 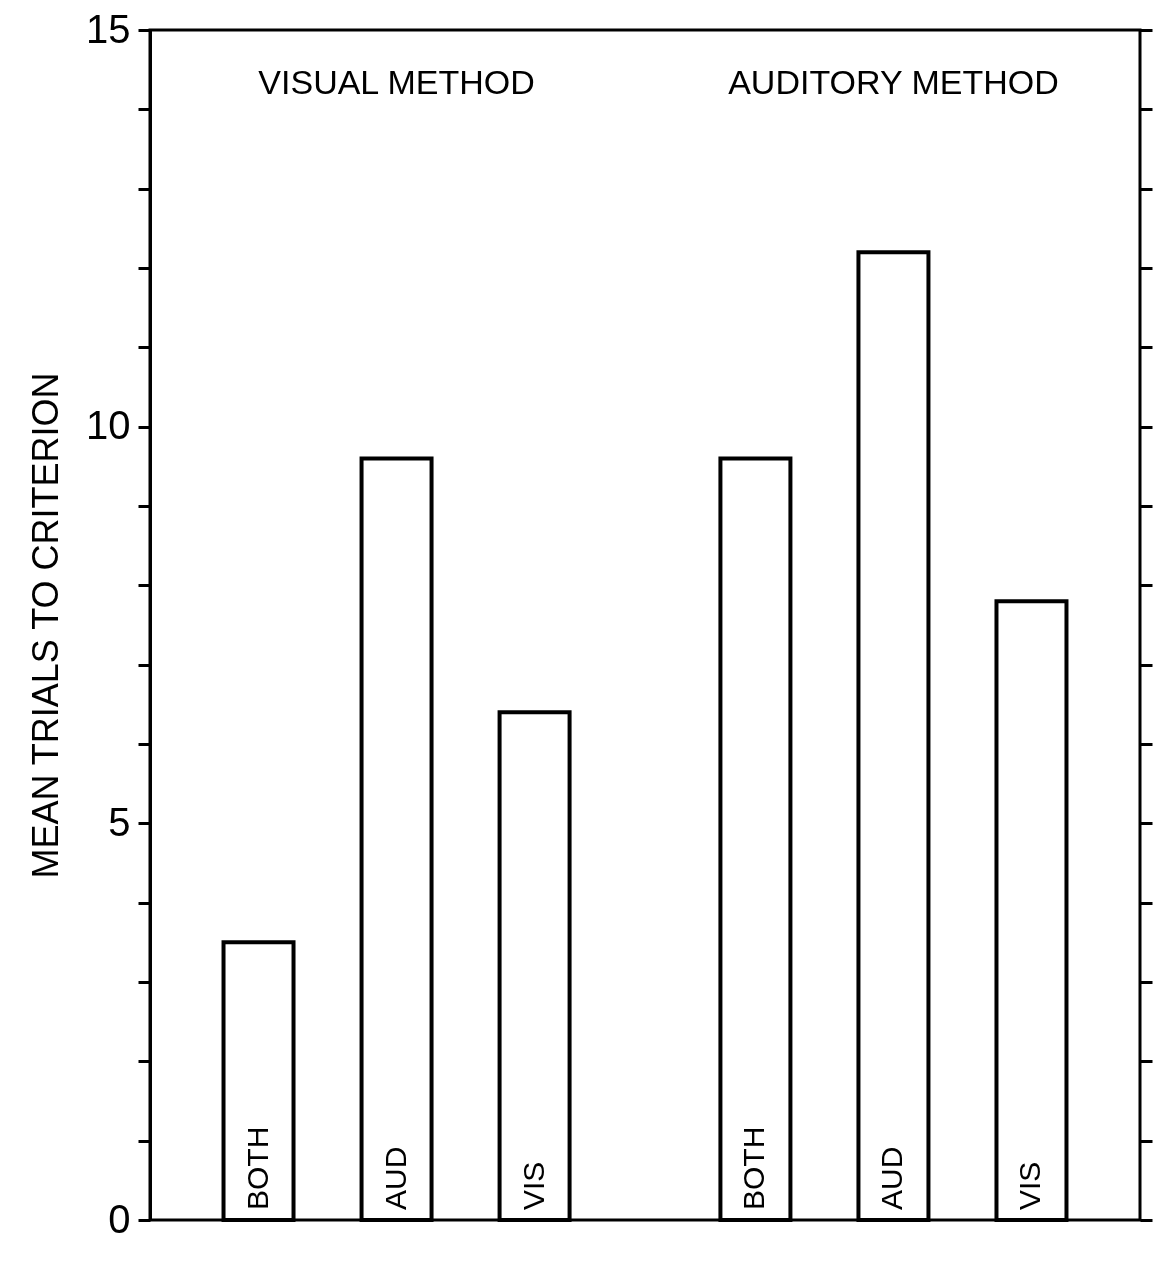 I want to click on y-tick-label: 5, so click(x=119, y=821).